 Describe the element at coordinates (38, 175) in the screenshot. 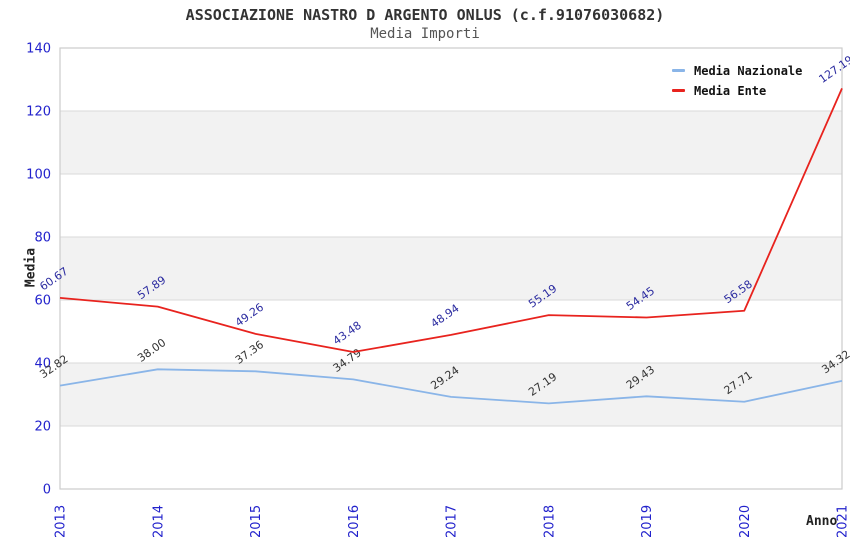

I see `y-tick-label: 100` at that location.